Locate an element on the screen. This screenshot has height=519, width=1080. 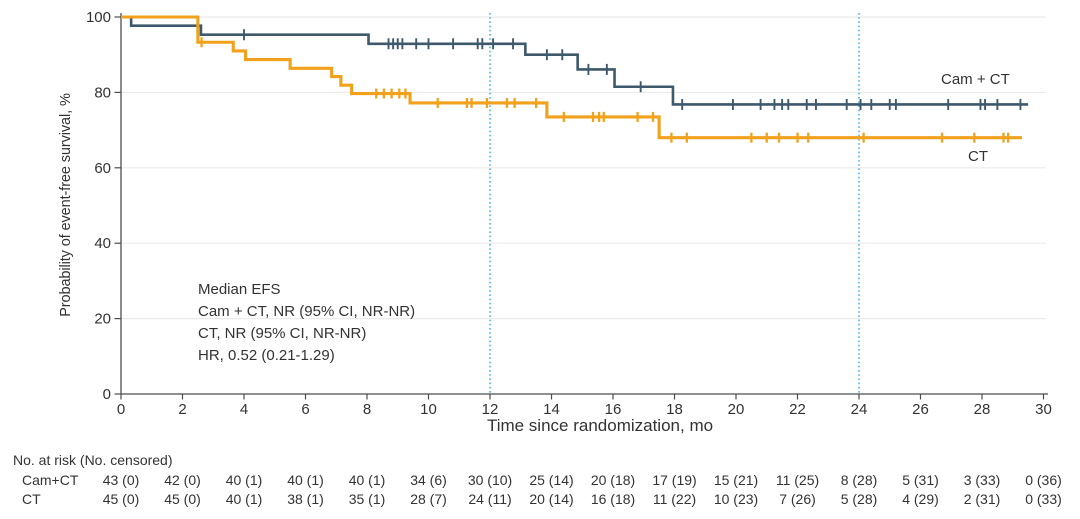
x-axis-title: Time since randomization, mo is located at coordinates (600, 425).